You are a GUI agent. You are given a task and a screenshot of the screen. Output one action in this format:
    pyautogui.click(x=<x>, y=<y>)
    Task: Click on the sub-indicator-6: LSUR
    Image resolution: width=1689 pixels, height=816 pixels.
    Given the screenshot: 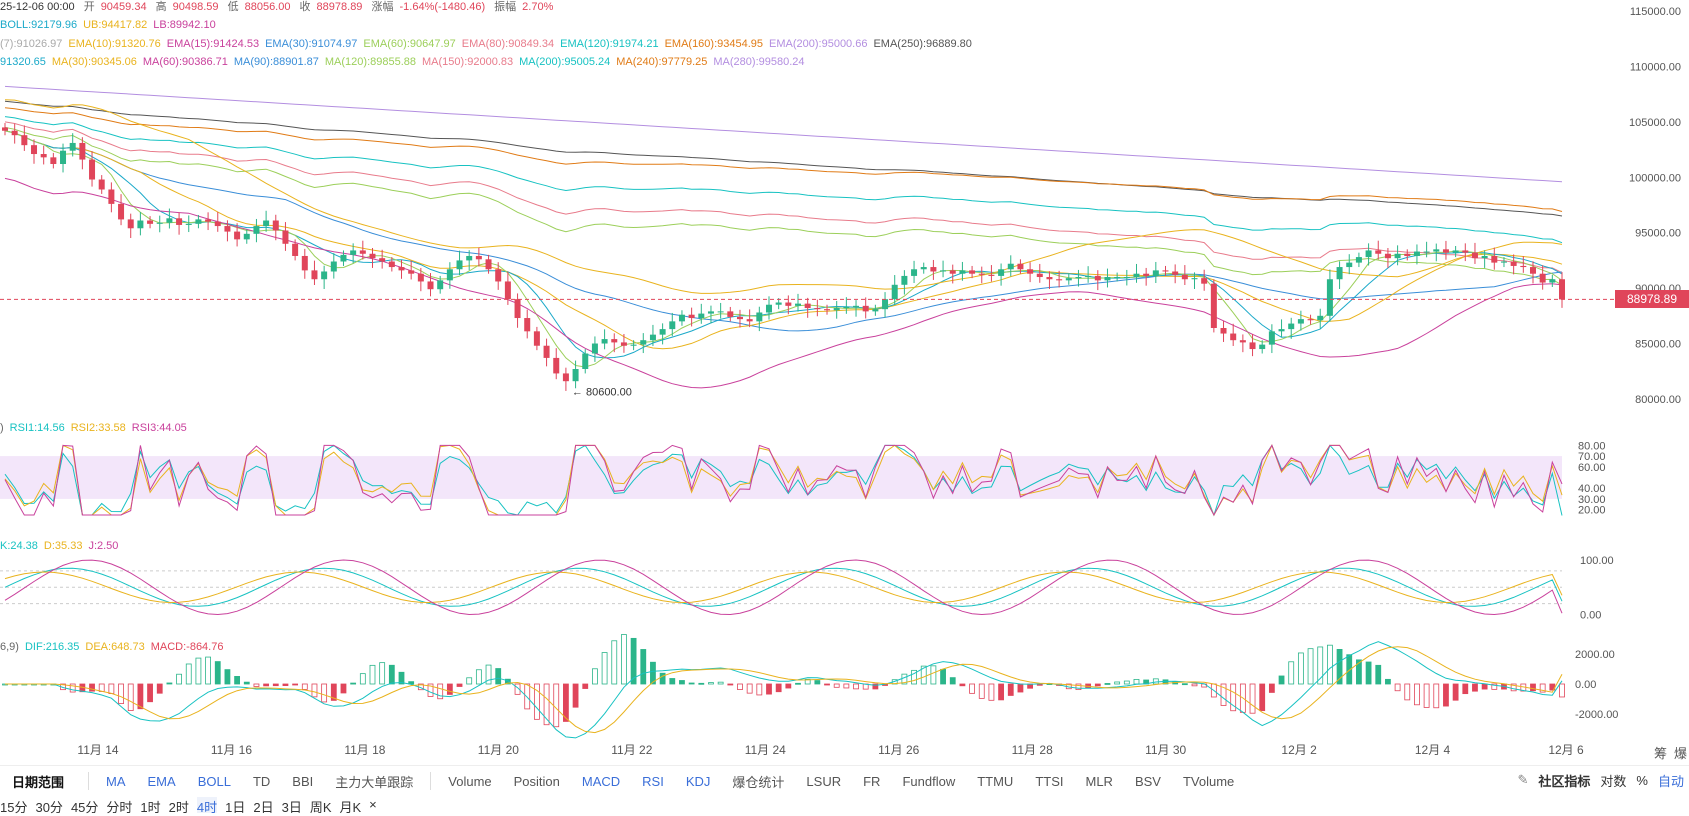 What is the action you would take?
    pyautogui.click(x=824, y=781)
    